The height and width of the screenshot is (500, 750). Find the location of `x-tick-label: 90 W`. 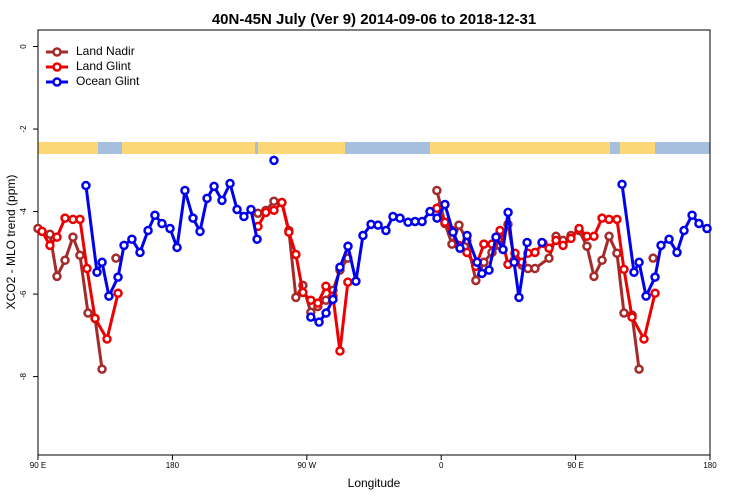

x-tick-label: 90 W is located at coordinates (306, 465).